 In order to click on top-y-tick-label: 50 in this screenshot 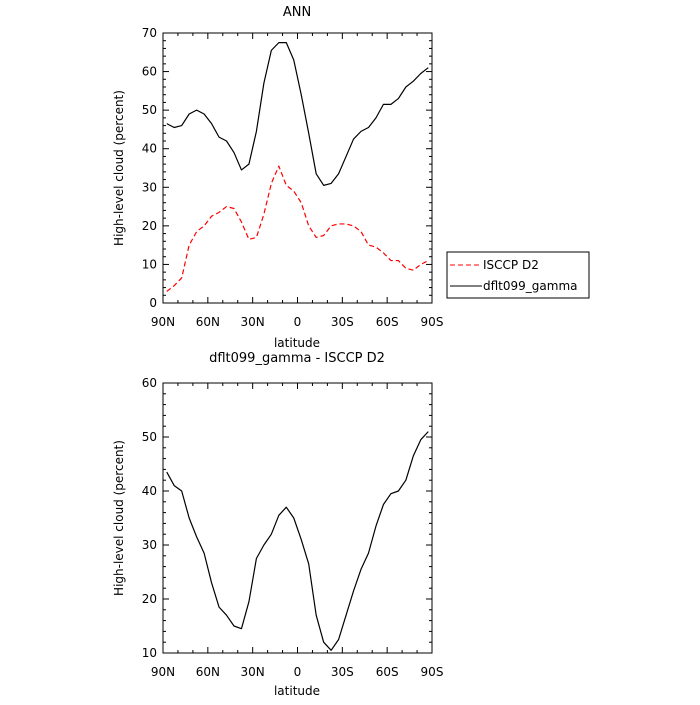, I will do `click(149, 110)`.